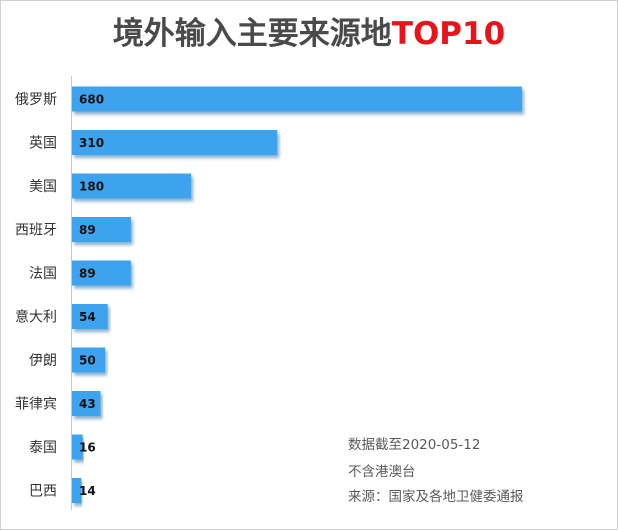 The image size is (618, 530). Describe the element at coordinates (436, 497) in the screenshot. I see `source-note: 来源：国家及各地卫健委通报` at that location.